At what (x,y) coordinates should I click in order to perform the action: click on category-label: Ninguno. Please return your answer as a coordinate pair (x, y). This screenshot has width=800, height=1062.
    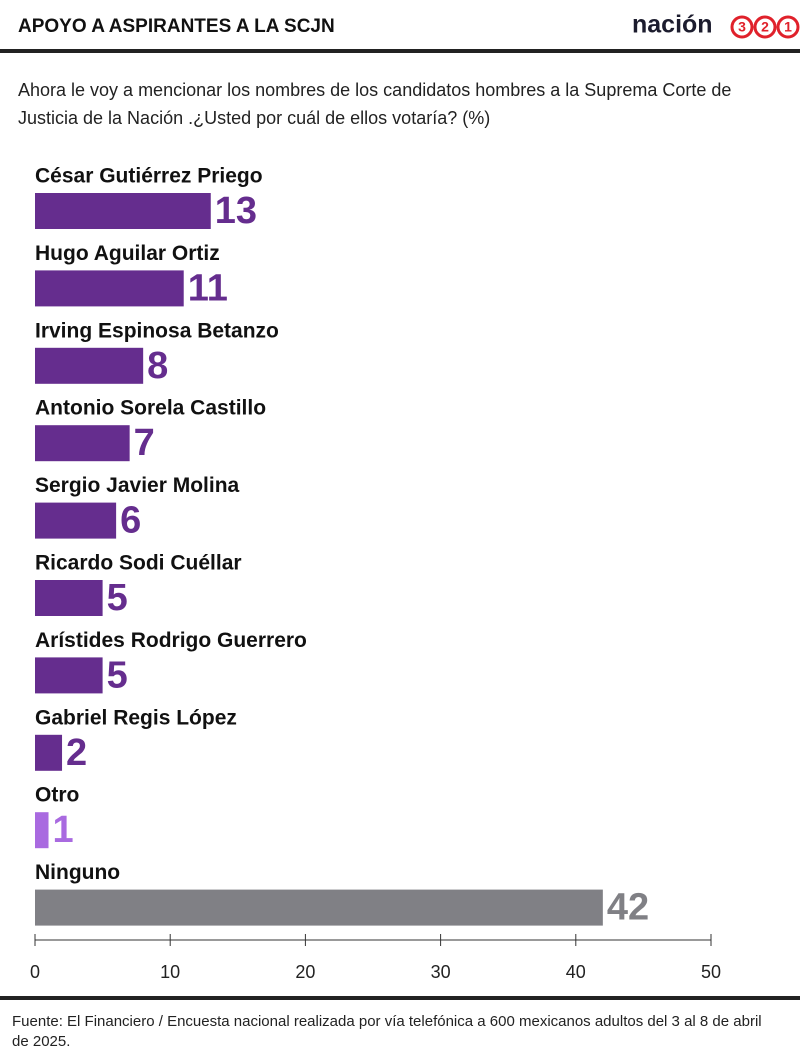
    Looking at the image, I should click on (77, 872).